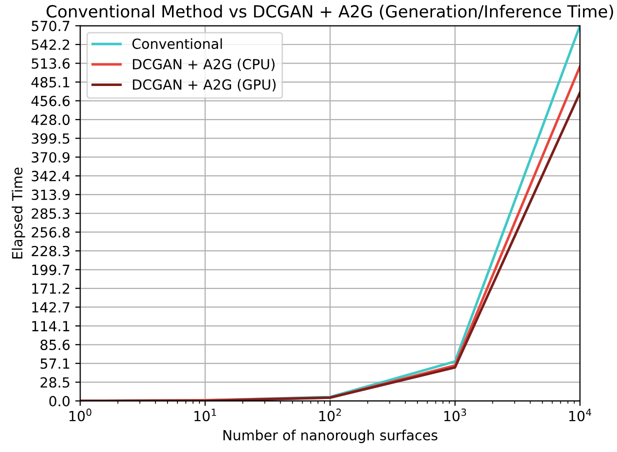 This screenshot has width=617, height=452. I want to click on x-tick-label: 10$^{4}$, so click(580, 415).